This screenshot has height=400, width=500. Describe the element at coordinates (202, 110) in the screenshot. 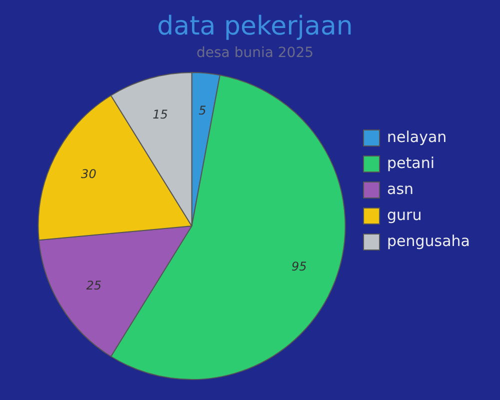

I see `data-label: 5` at that location.